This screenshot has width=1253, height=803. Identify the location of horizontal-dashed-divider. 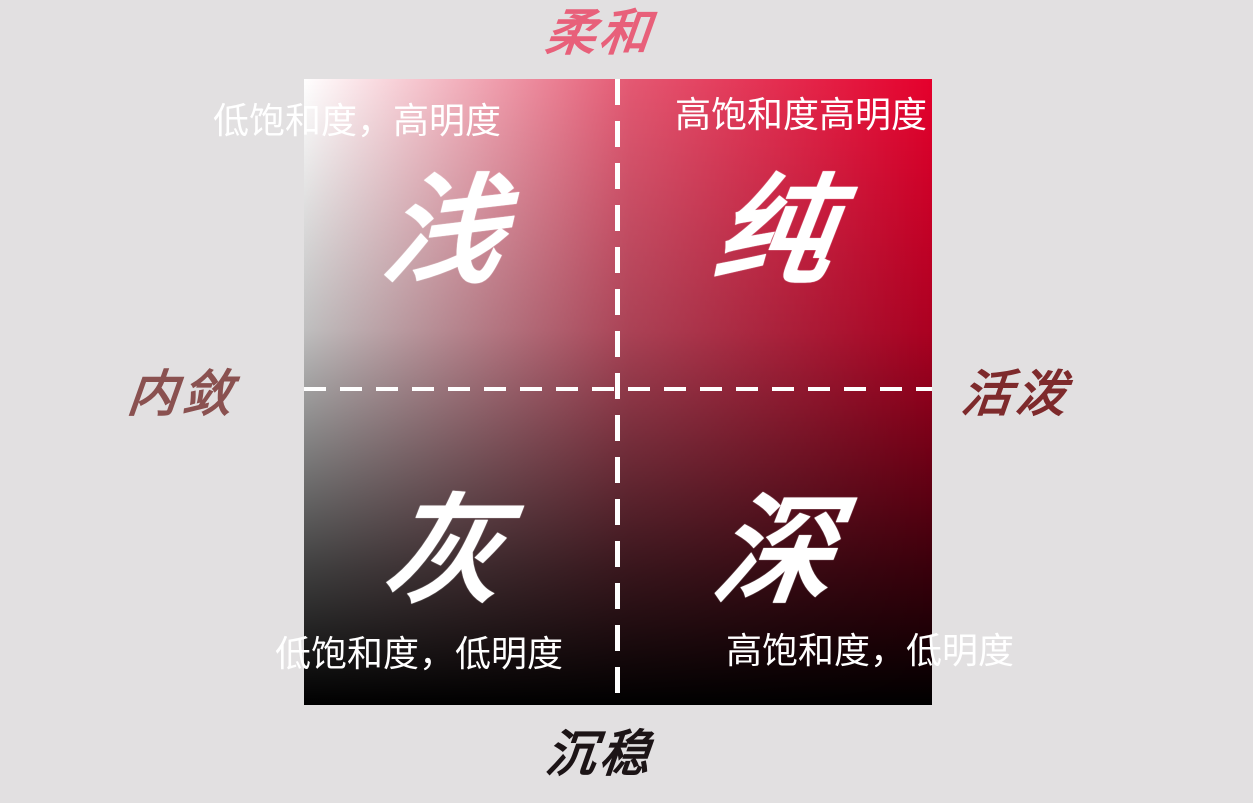
(618, 389).